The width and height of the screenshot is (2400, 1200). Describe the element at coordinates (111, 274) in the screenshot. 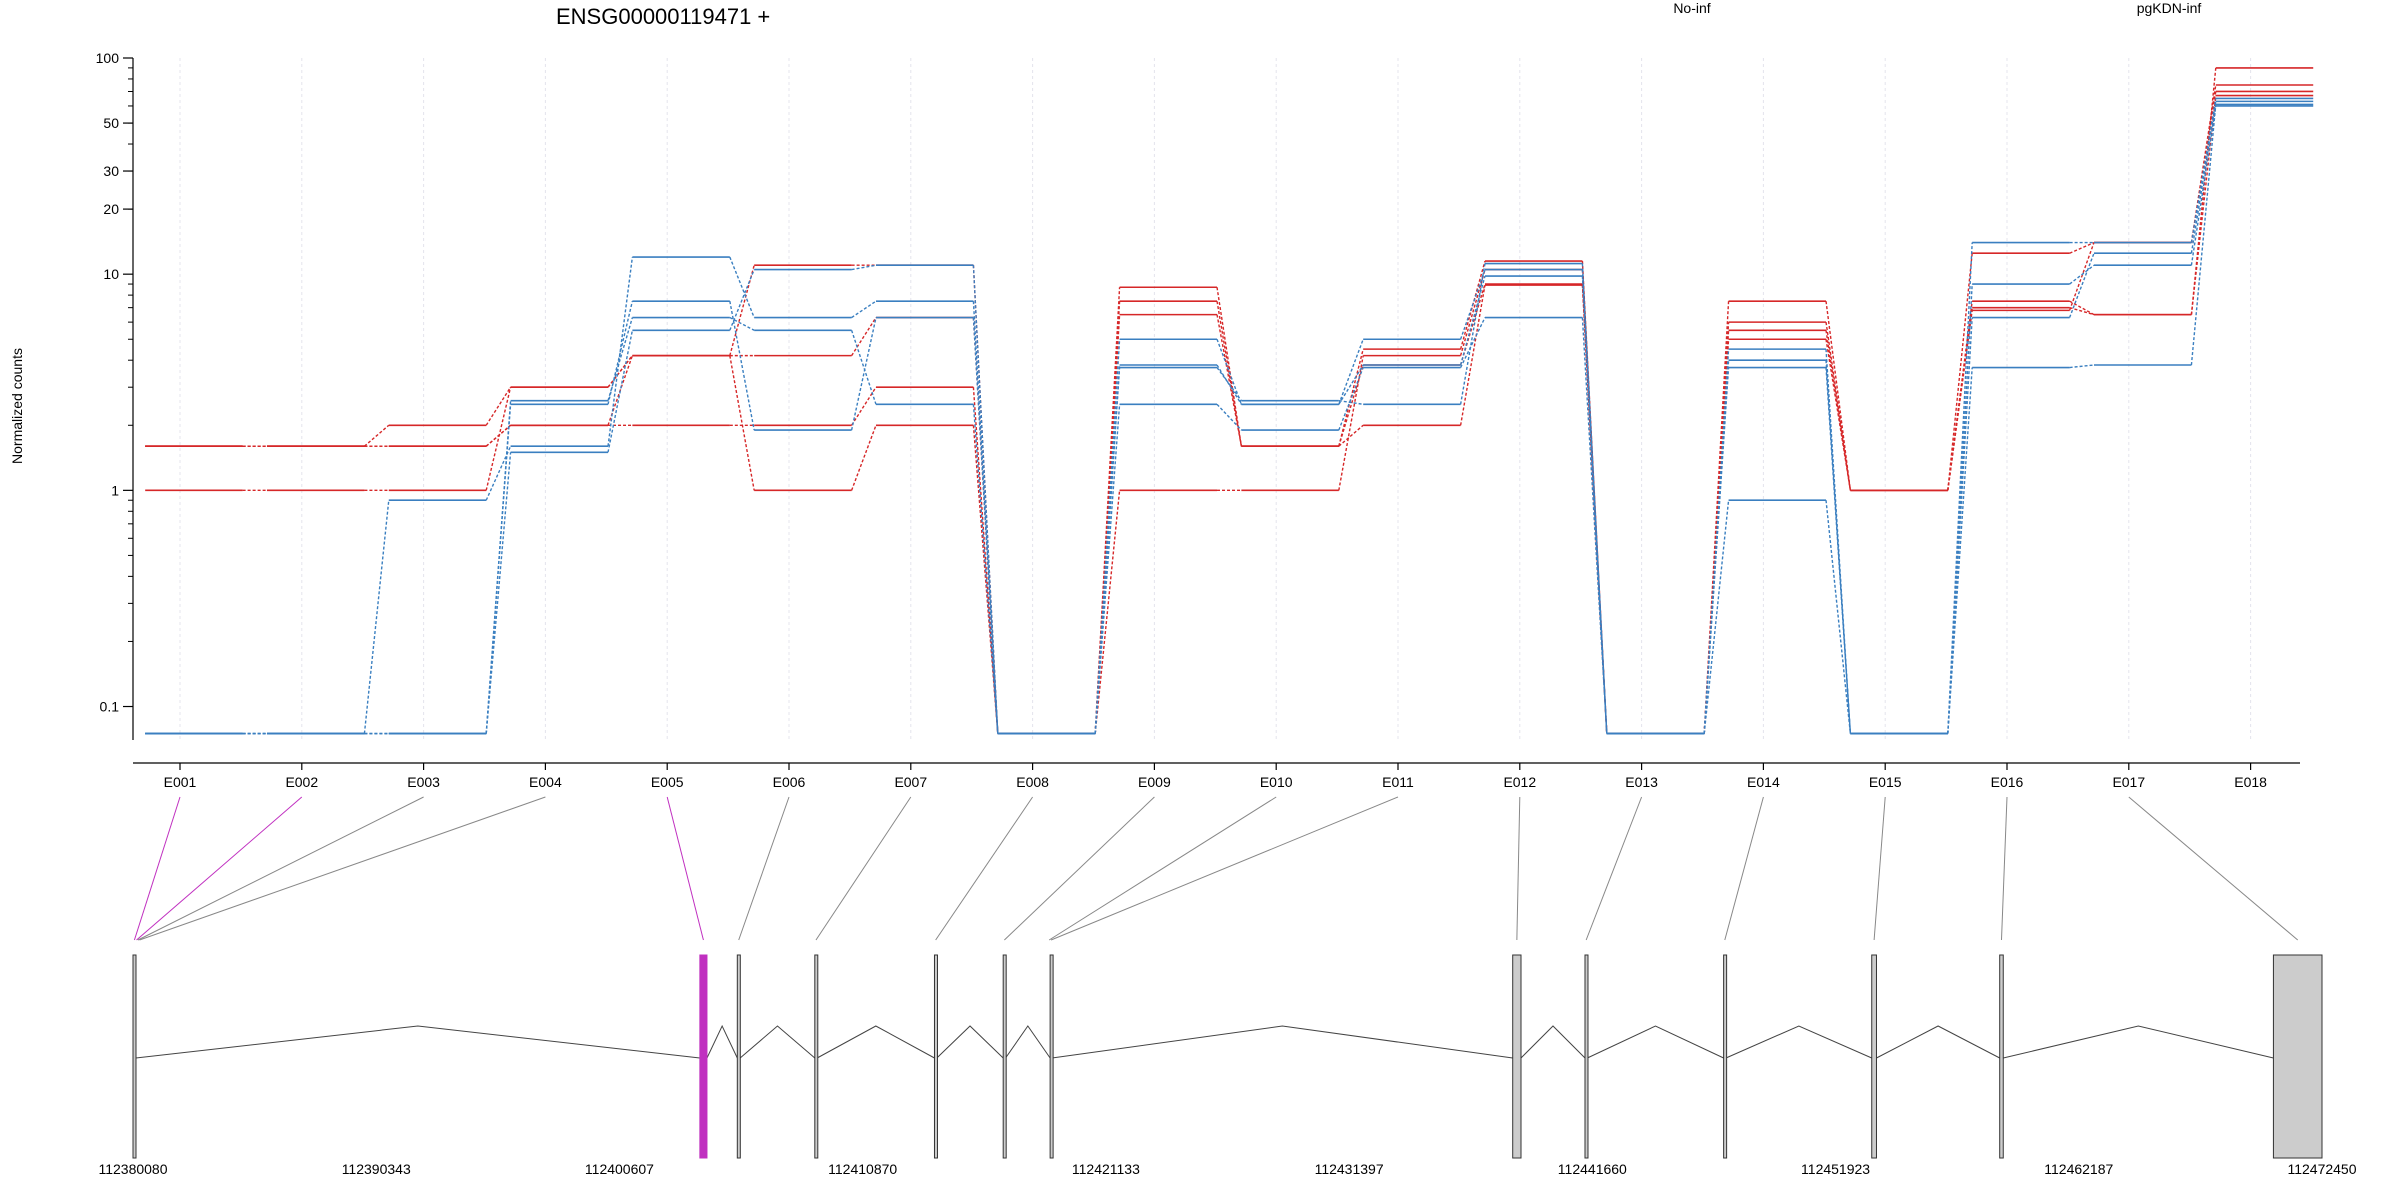

I see `y-tick-label: 10` at that location.